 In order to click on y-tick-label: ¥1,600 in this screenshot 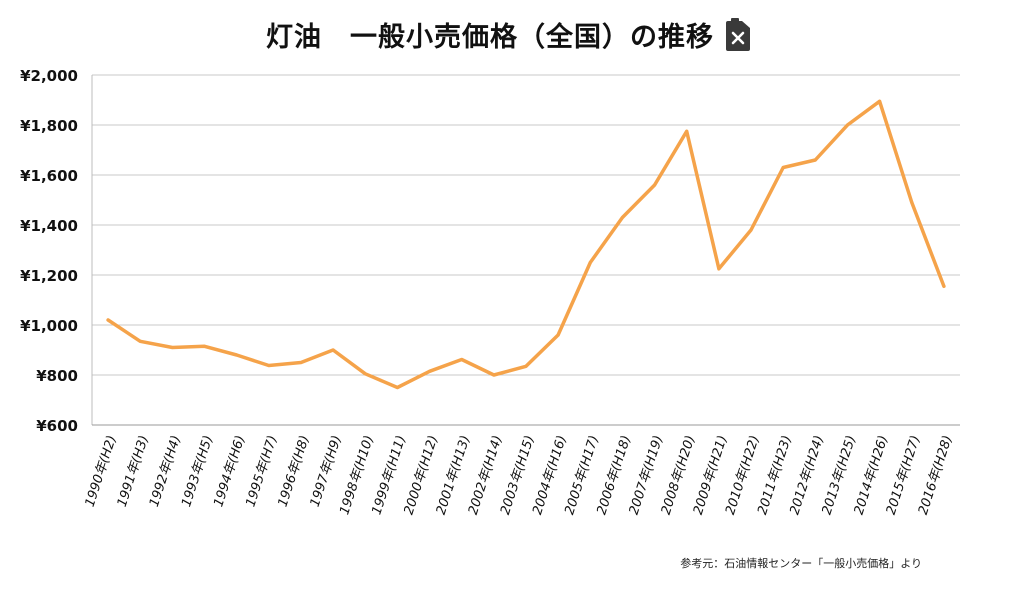, I will do `click(49, 176)`.